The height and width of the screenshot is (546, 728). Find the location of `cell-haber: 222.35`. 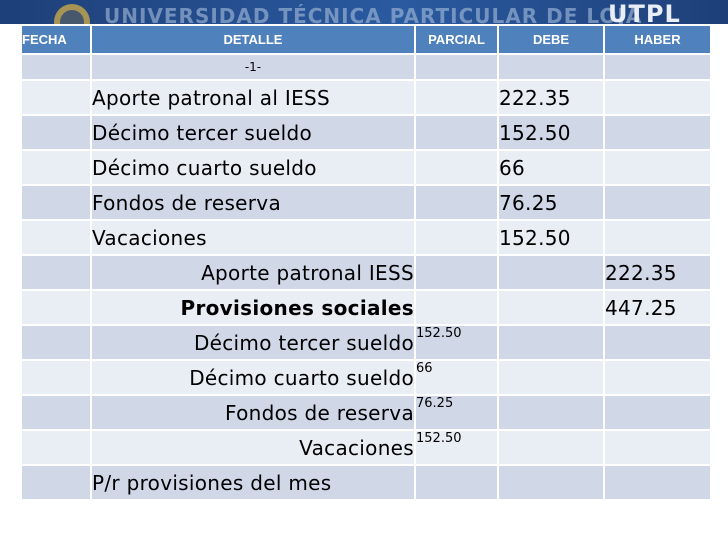

cell-haber: 222.35 is located at coordinates (657, 272).